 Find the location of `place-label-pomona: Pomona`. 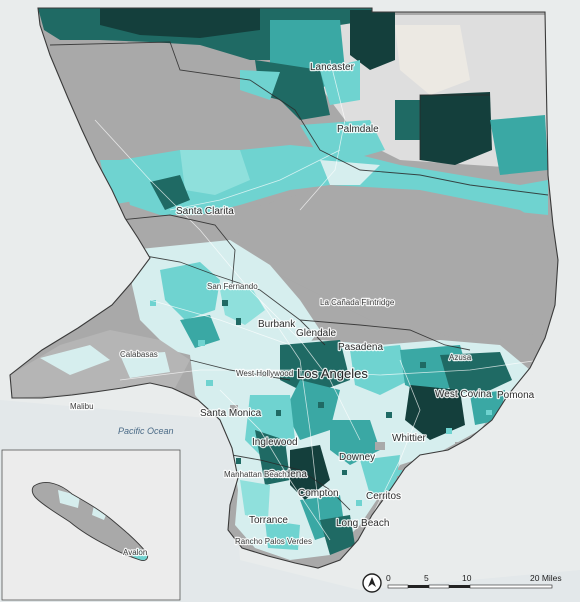

place-label-pomona: Pomona is located at coordinates (516, 395).